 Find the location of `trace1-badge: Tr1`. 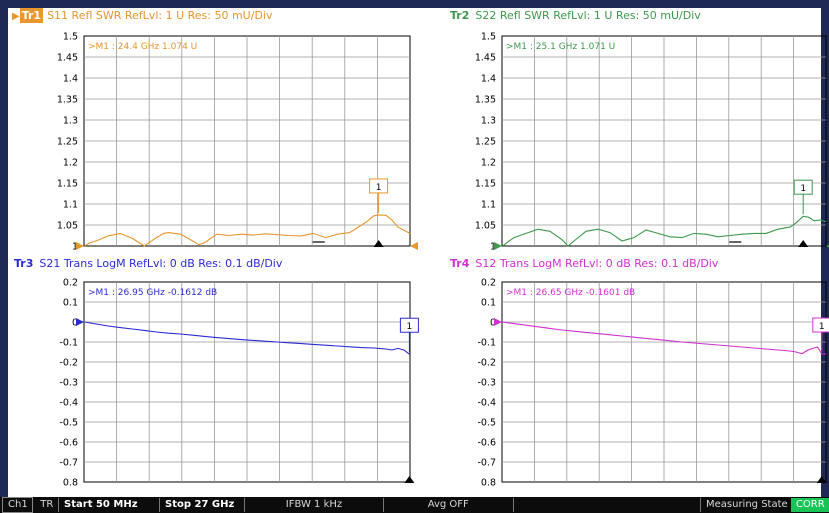

trace1-badge: Tr1 is located at coordinates (31, 15).